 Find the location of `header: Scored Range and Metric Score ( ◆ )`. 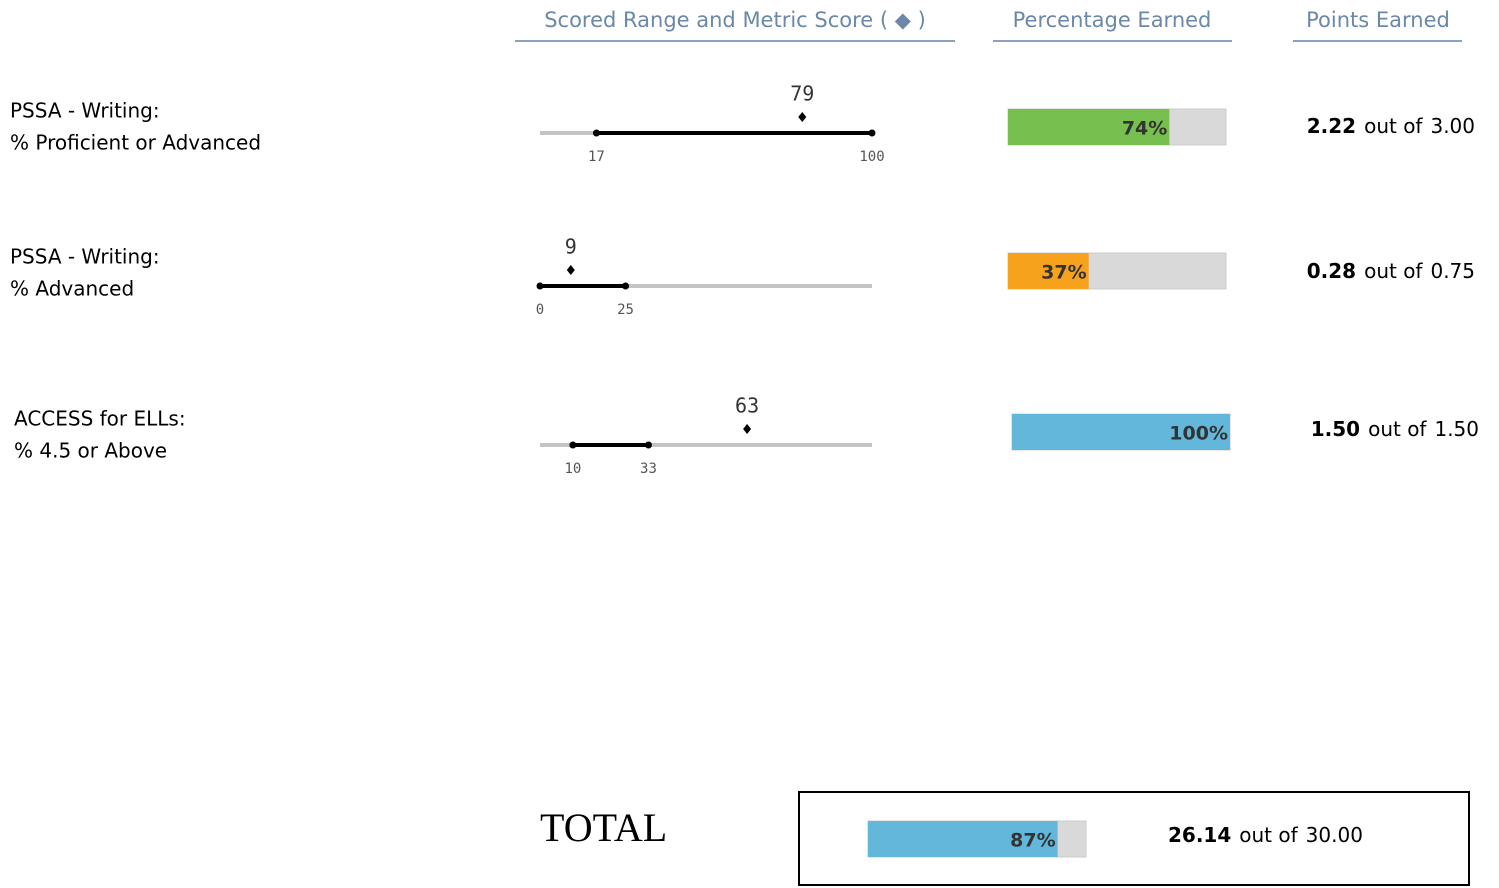

header: Scored Range and Metric Score ( ◆ ) is located at coordinates (735, 20).